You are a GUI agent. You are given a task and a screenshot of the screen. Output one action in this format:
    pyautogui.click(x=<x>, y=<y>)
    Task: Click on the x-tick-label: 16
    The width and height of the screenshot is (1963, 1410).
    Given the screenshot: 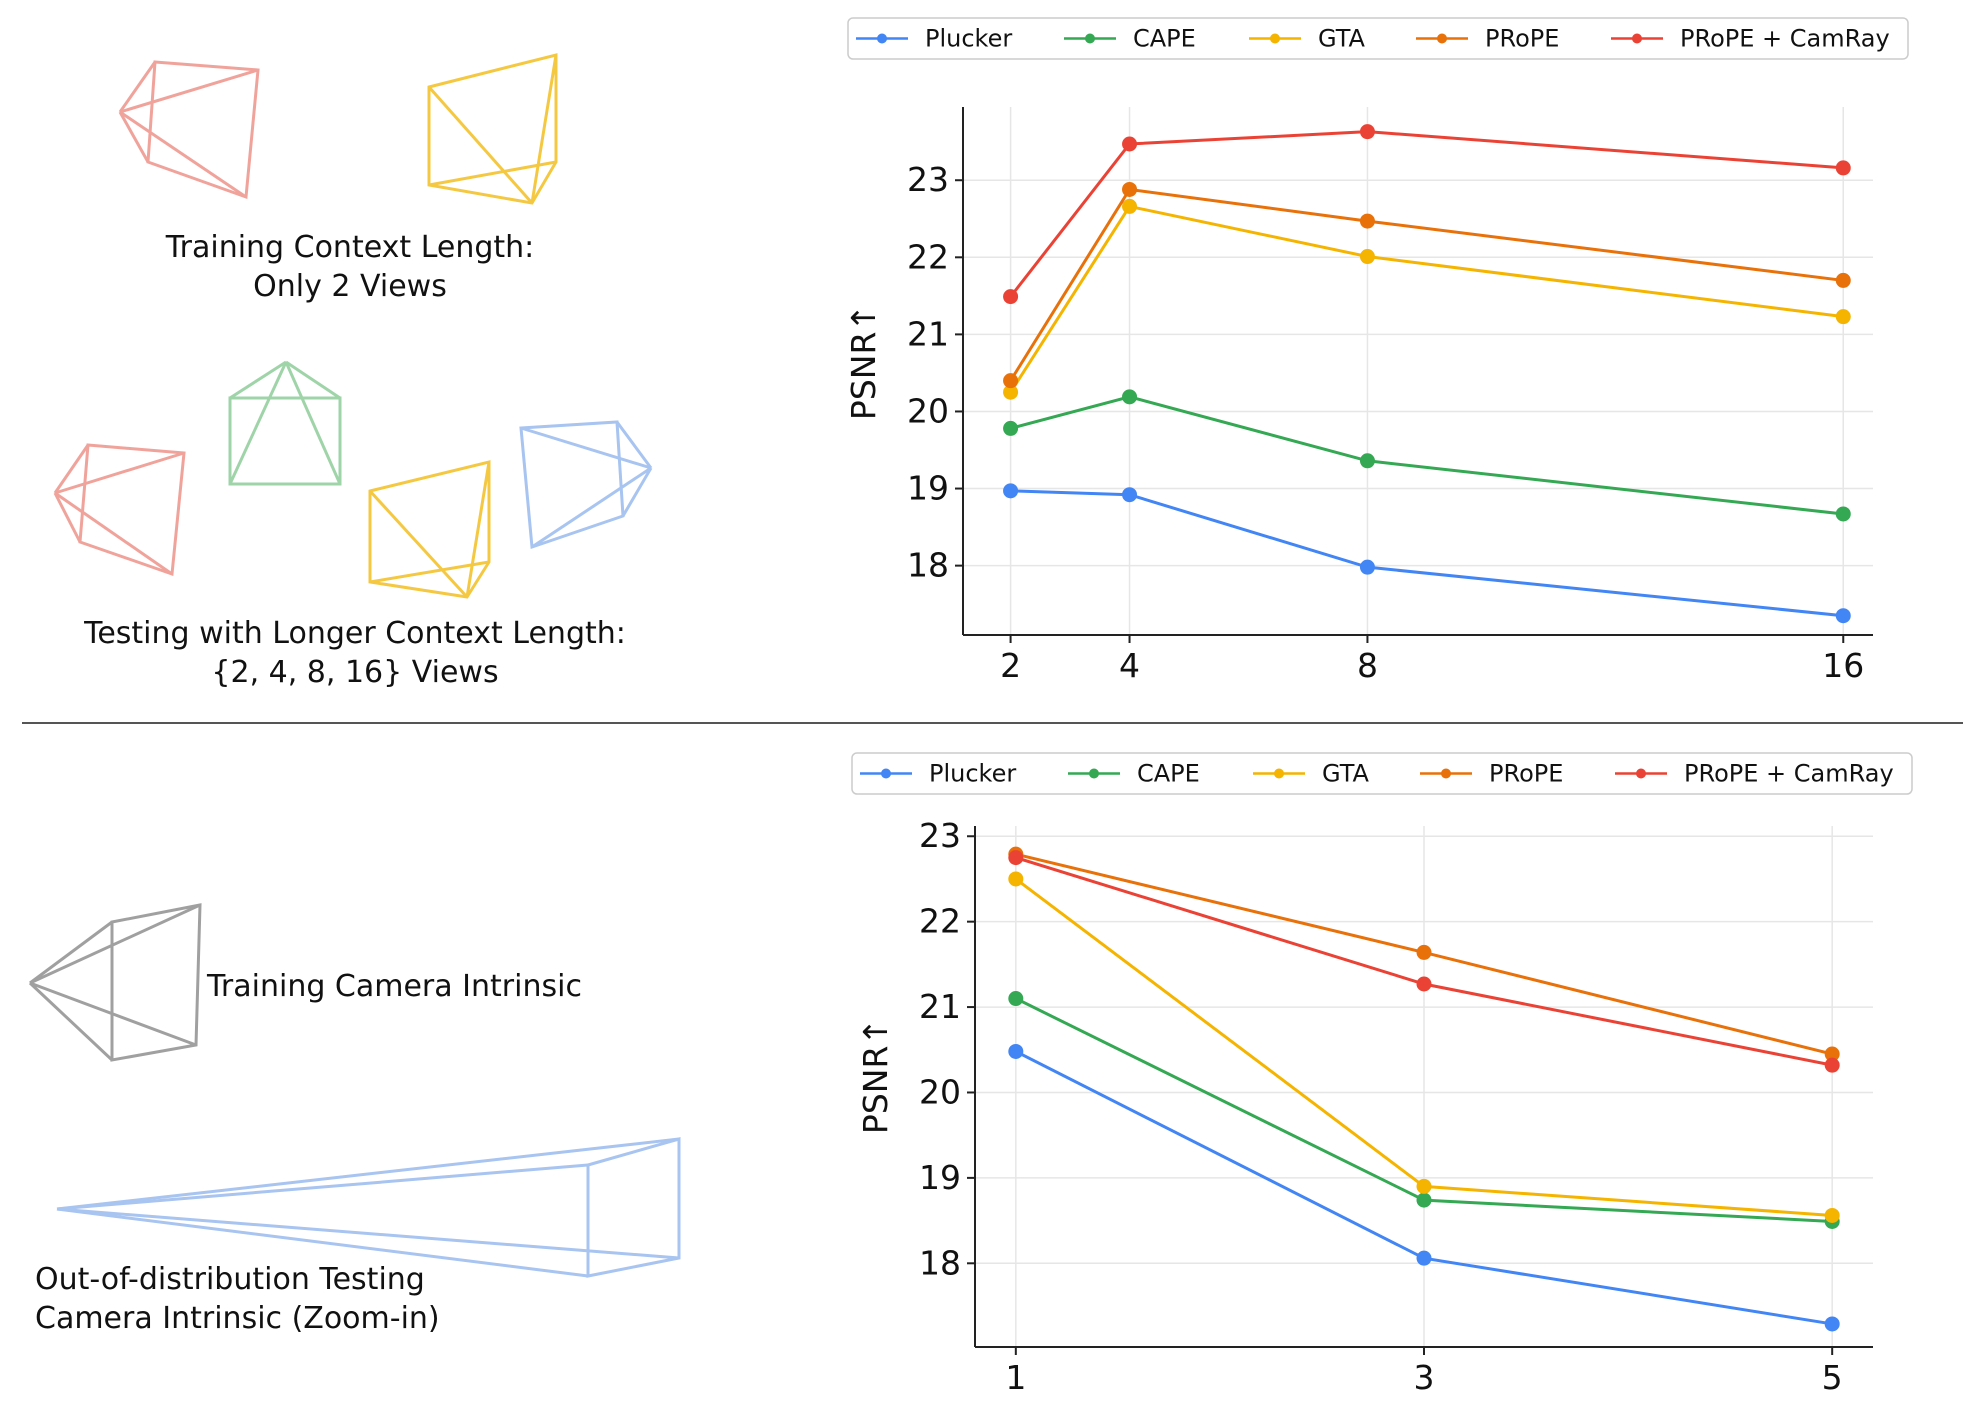 What is the action you would take?
    pyautogui.click(x=1843, y=665)
    